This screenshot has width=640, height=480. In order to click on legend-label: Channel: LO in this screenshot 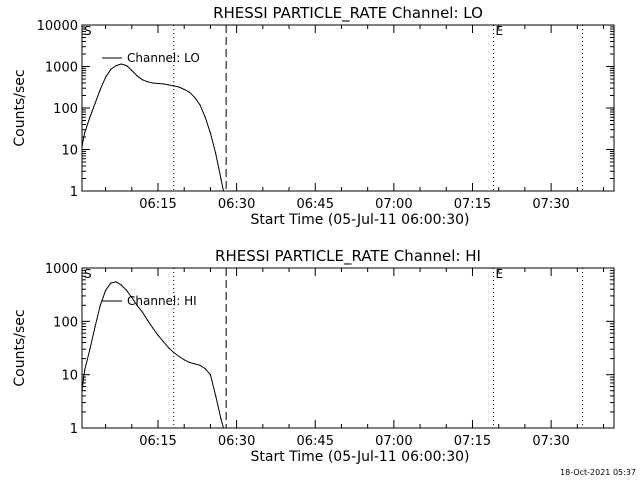, I will do `click(163, 58)`.